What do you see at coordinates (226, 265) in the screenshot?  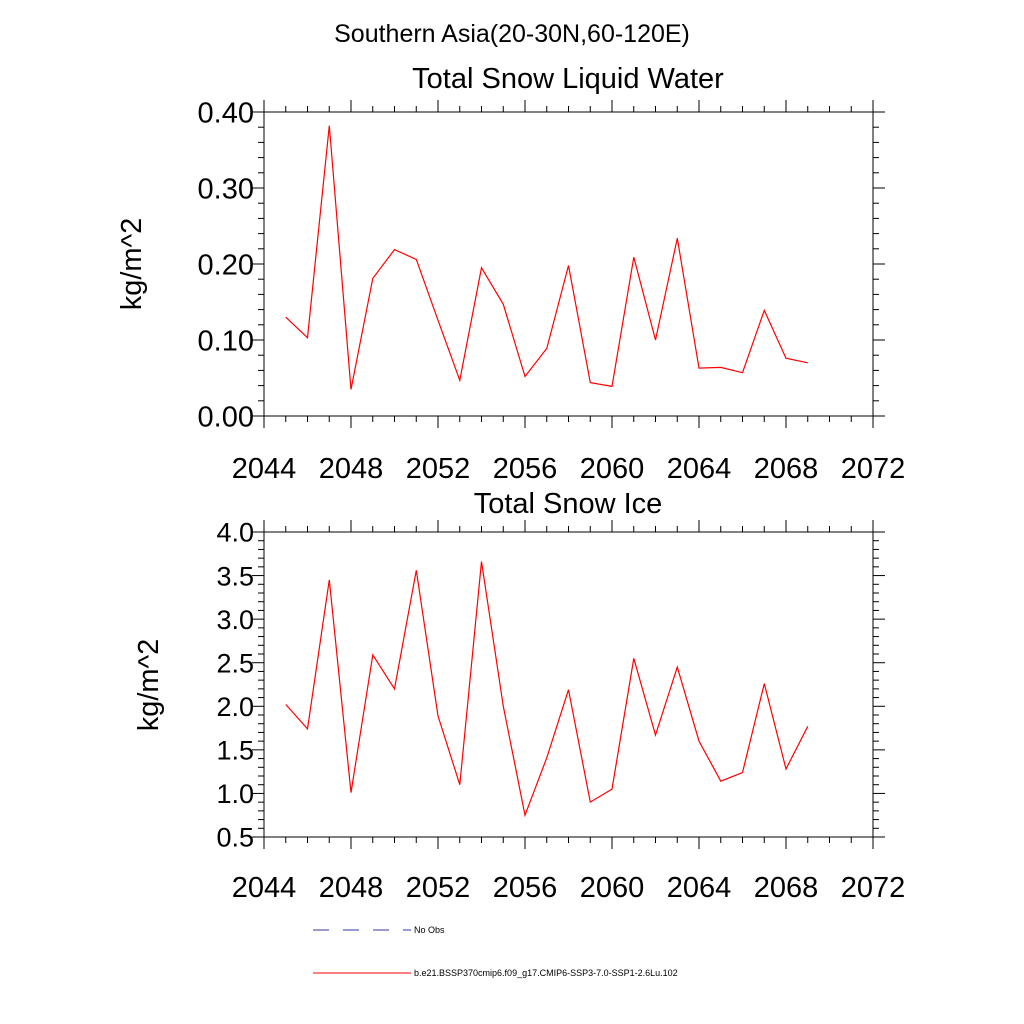 I see `y-tick-label: 0.20` at bounding box center [226, 265].